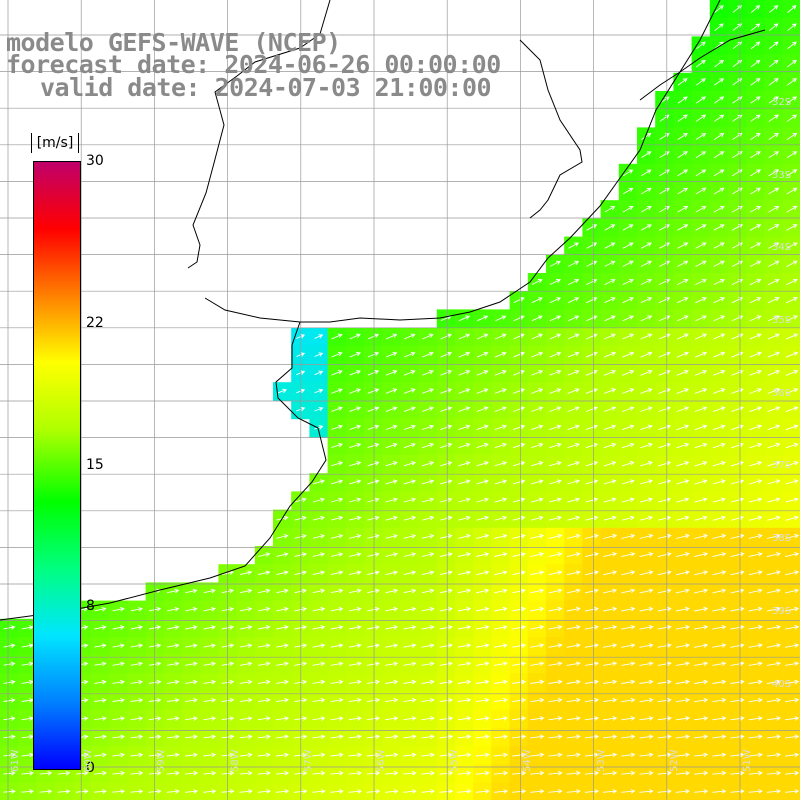  What do you see at coordinates (266, 87) in the screenshot?
I see `valid-date: valid date: 2024-07-03 21:00:00` at bounding box center [266, 87].